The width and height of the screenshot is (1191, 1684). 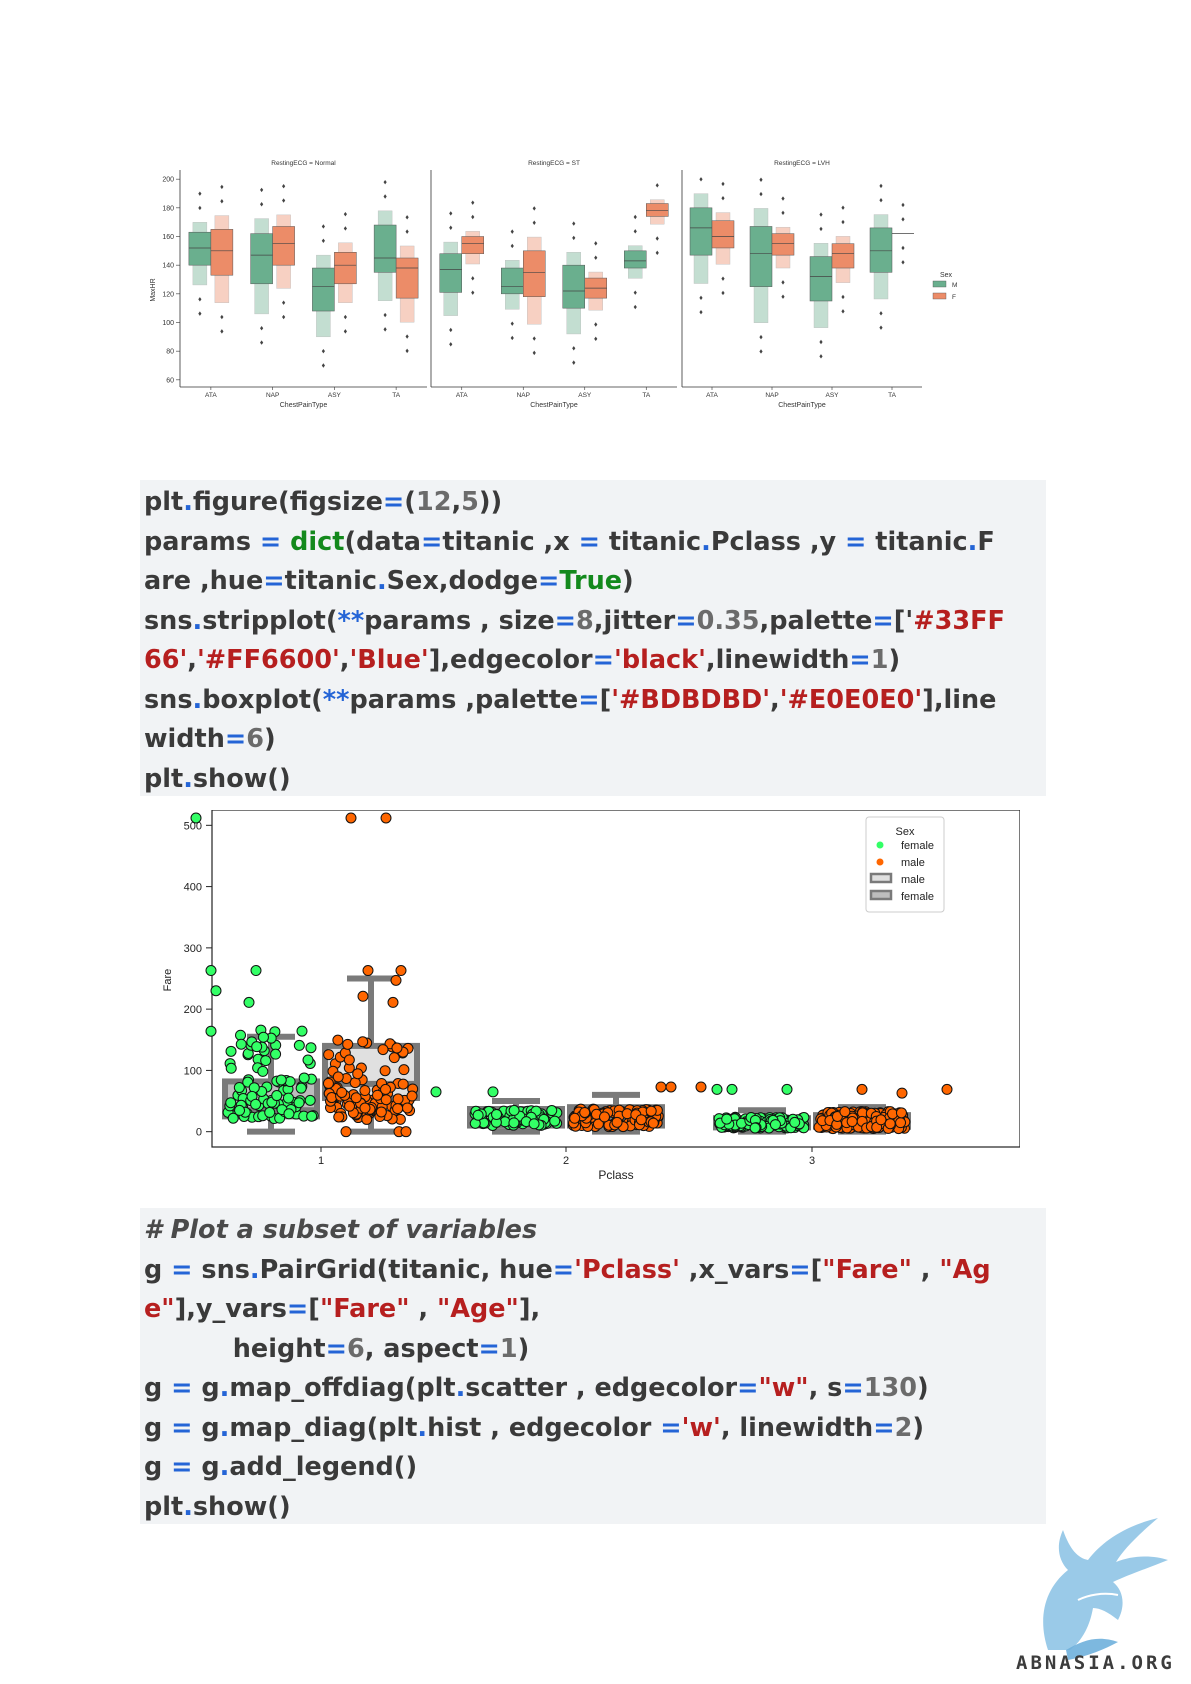 What do you see at coordinates (193, 1010) in the screenshot?
I see `y-tick-label: 200` at bounding box center [193, 1010].